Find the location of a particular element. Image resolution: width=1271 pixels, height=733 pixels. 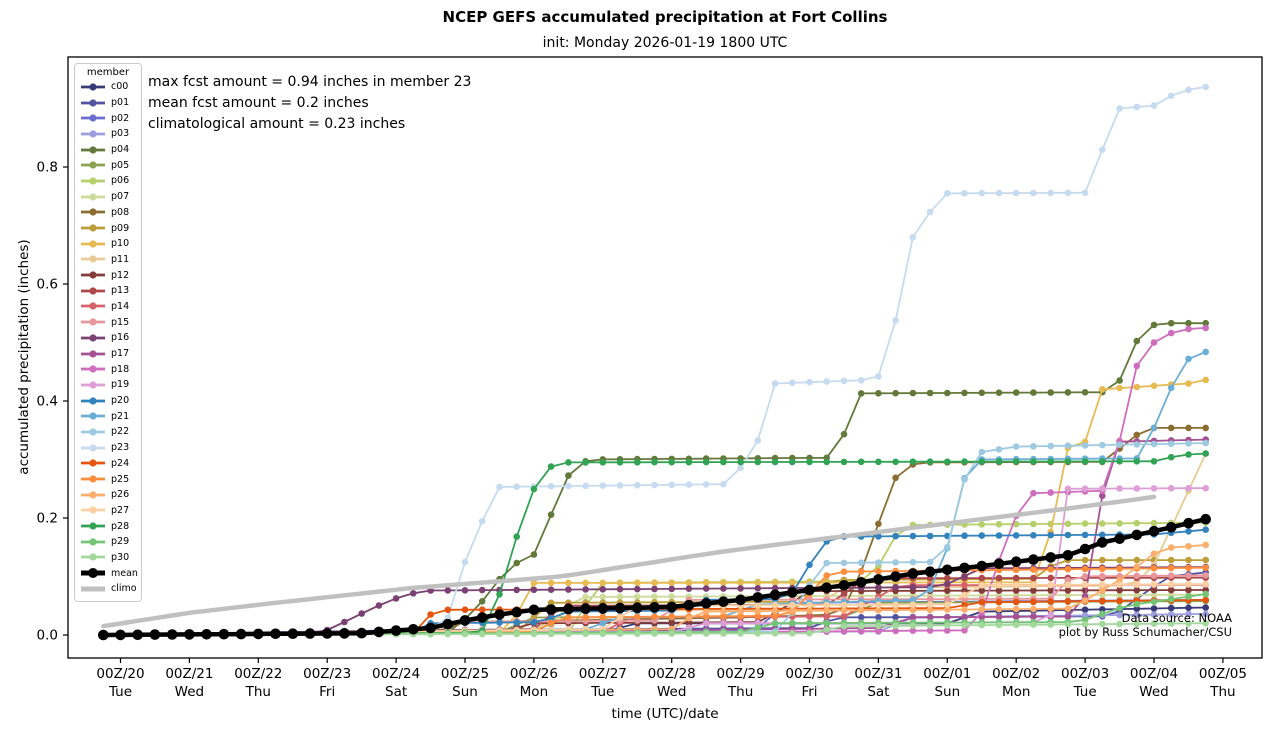

svg-text: Mon is located at coordinates (534, 692).